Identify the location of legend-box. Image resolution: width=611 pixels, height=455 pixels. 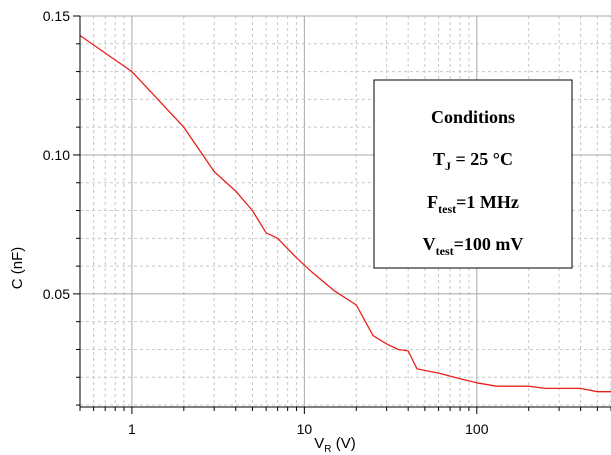
(473, 174).